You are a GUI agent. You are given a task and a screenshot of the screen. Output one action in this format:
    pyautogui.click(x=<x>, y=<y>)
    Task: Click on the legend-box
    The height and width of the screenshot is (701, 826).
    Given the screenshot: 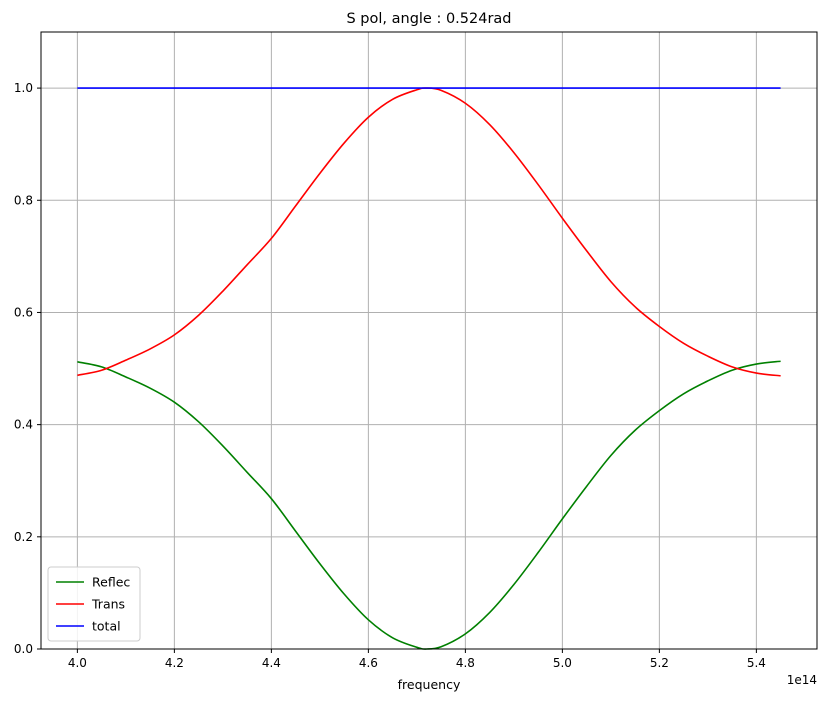 What is the action you would take?
    pyautogui.click(x=94, y=604)
    